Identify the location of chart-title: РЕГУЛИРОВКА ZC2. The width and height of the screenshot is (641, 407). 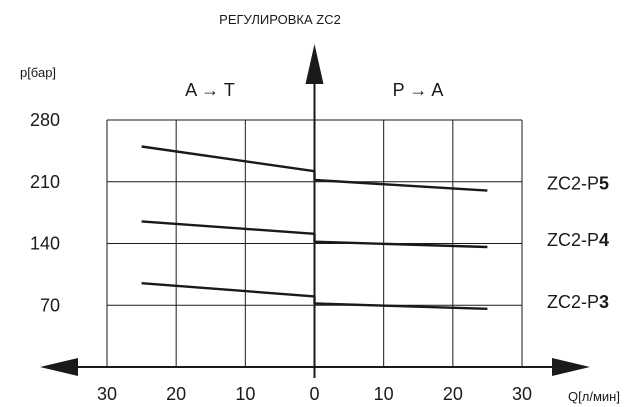
(280, 19).